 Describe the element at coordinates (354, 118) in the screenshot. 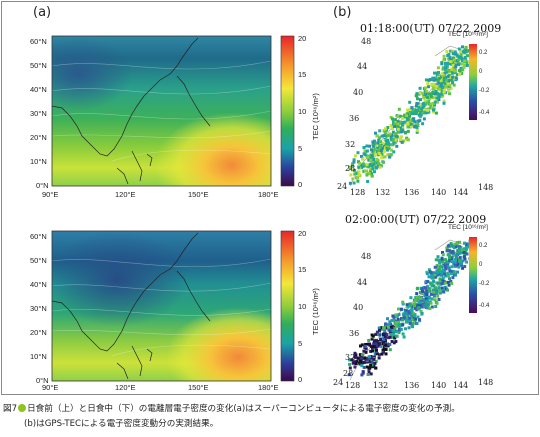

I see `lat-tick: 36` at that location.